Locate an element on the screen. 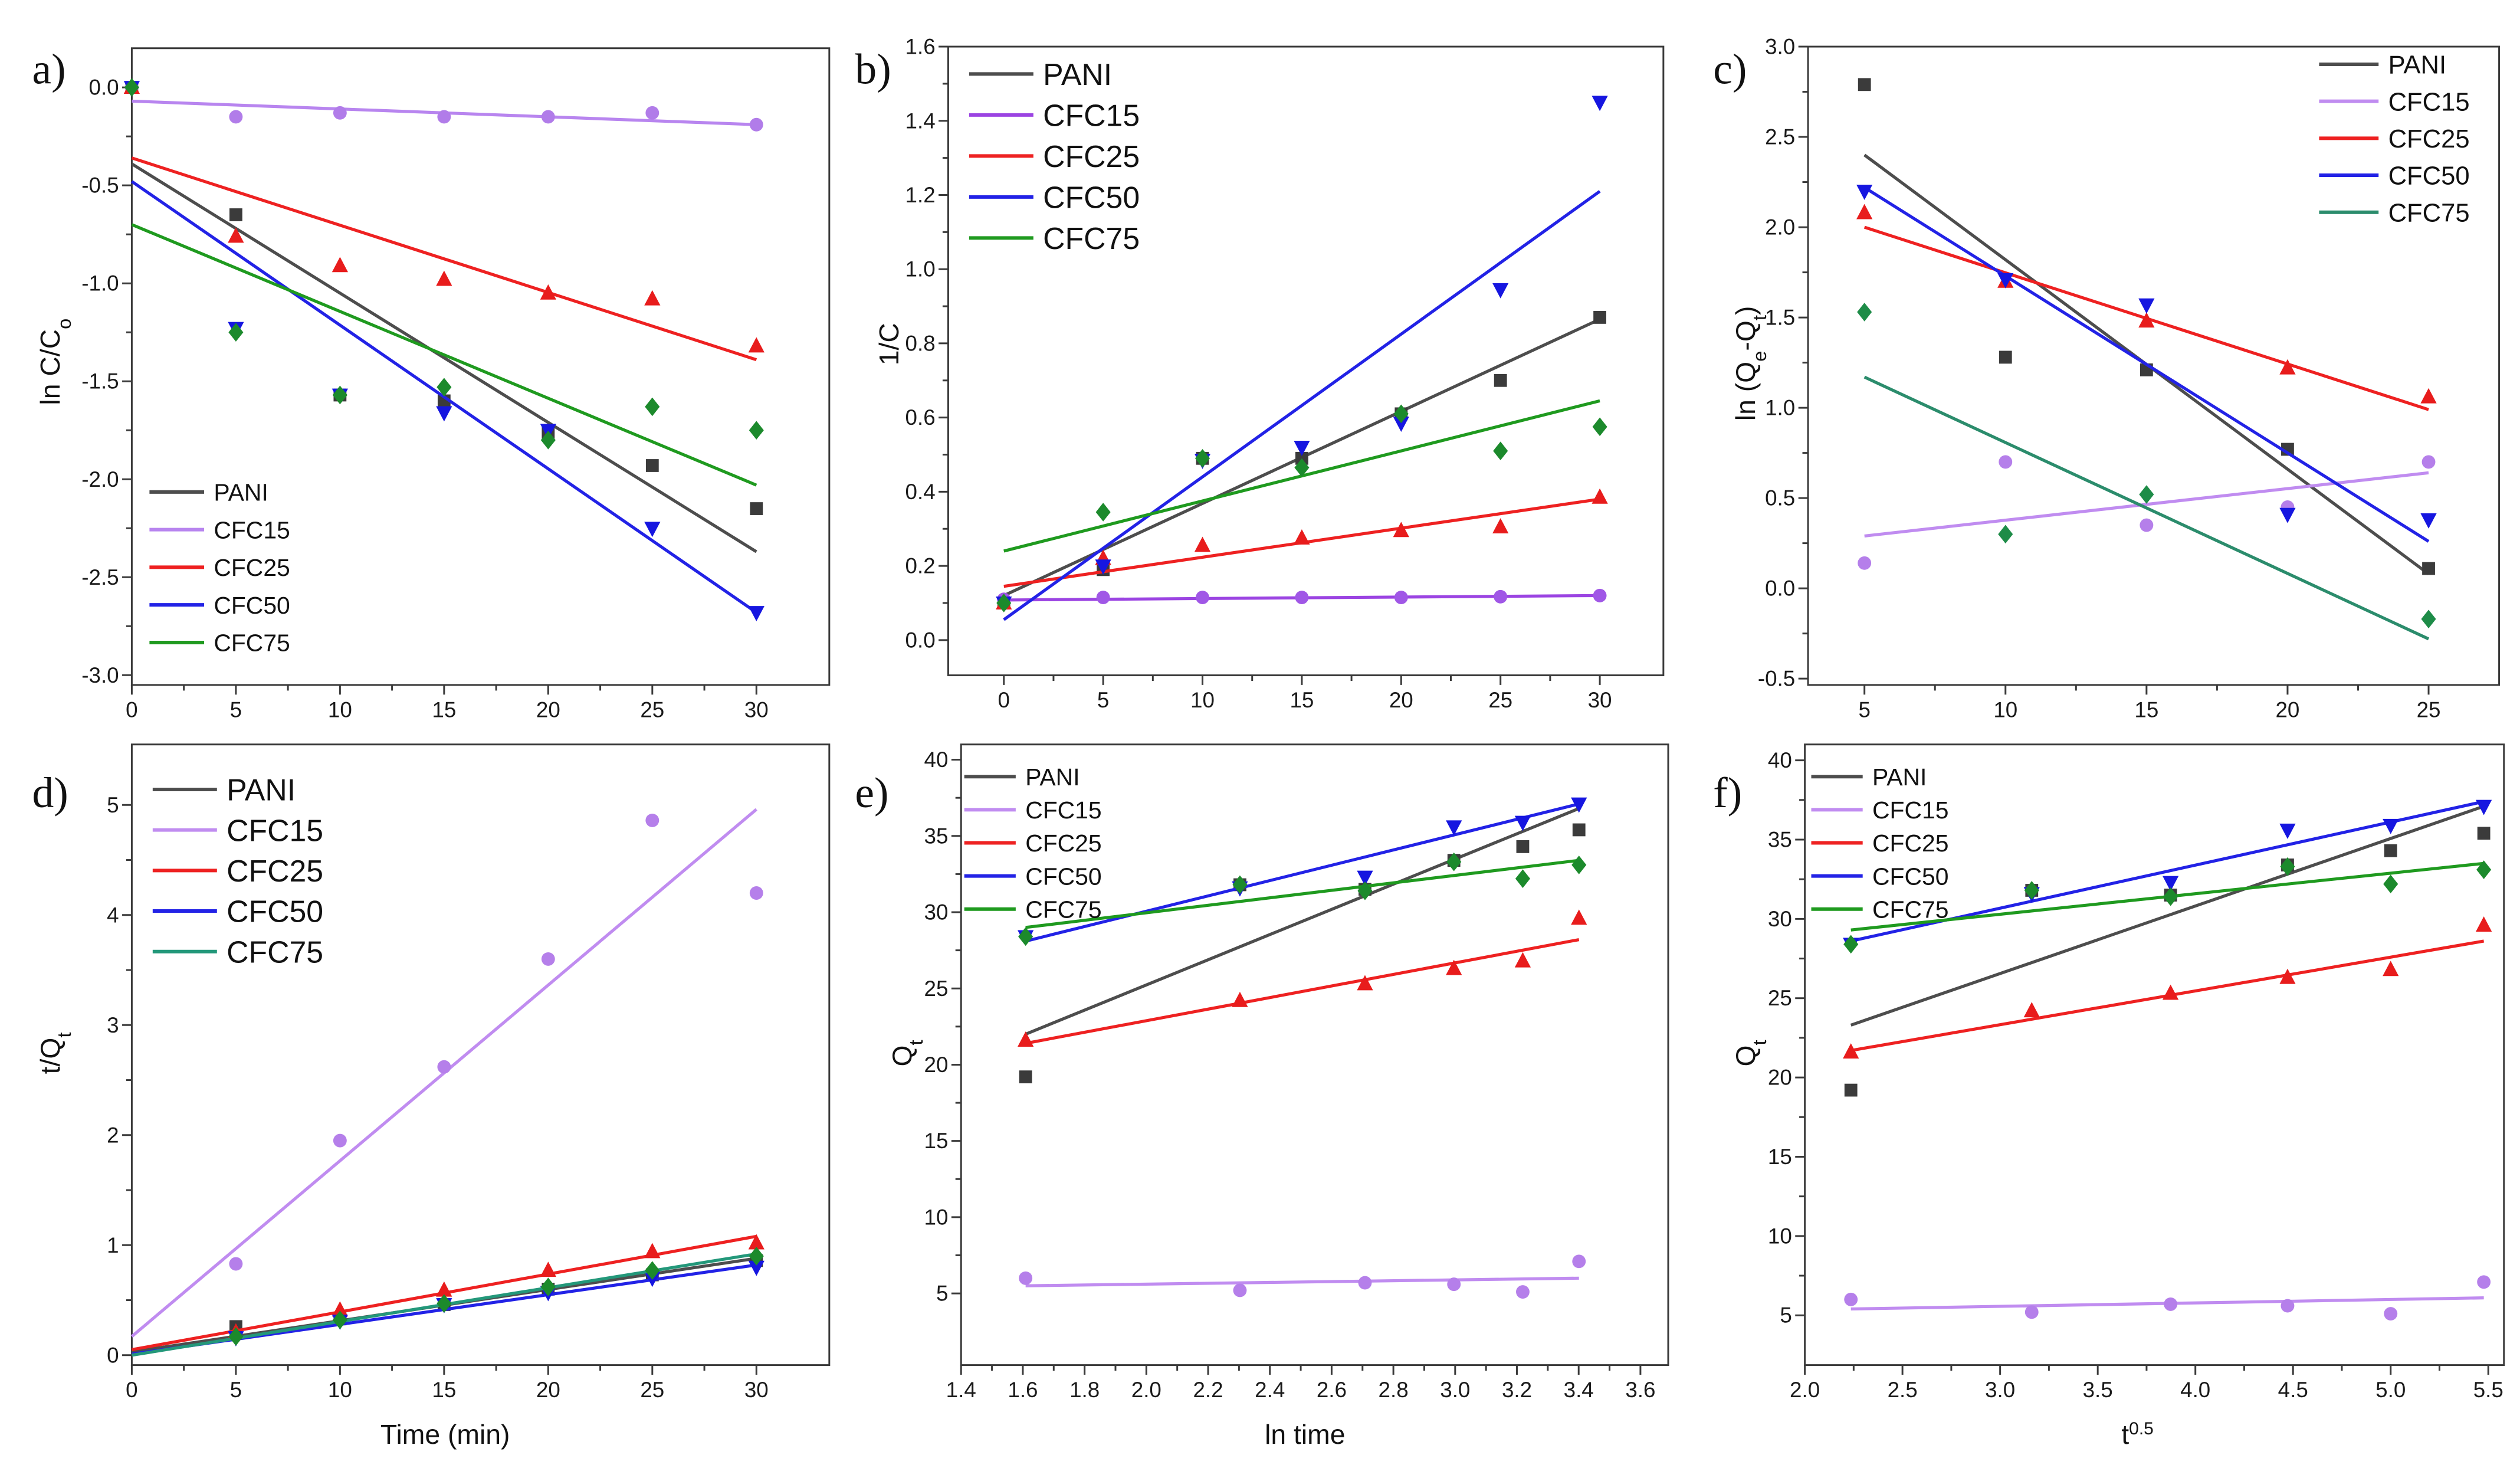  y-axis-label-part: ) is located at coordinates (1745, 310).